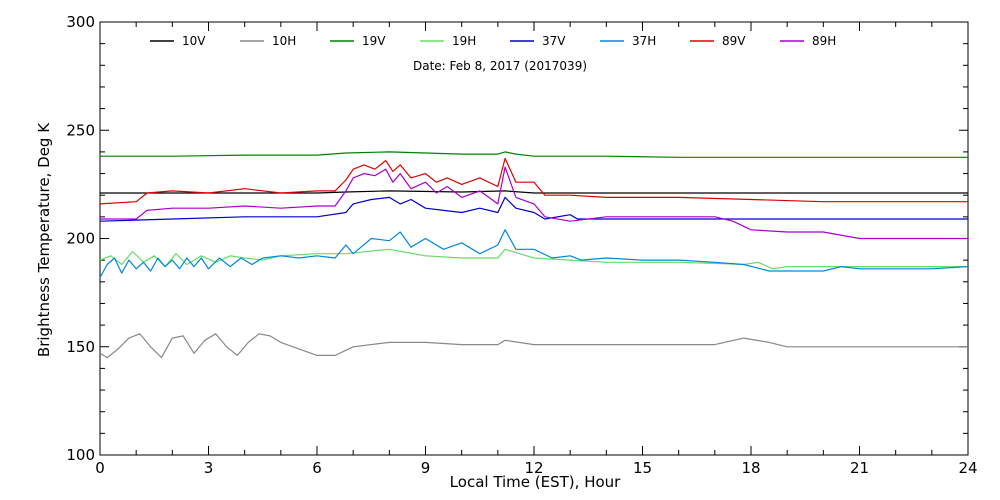 The height and width of the screenshot is (500, 1000). Describe the element at coordinates (967, 468) in the screenshot. I see `x-tick-label: 24` at that location.